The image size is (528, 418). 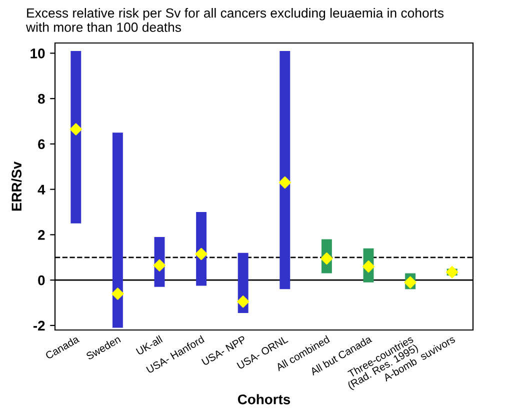 I want to click on y-tick-label: 6, so click(x=41, y=144).